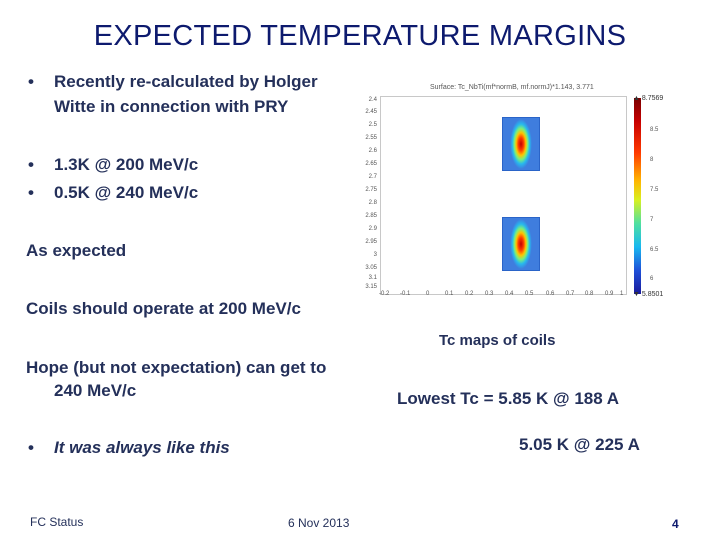  What do you see at coordinates (371, 268) in the screenshot?
I see `y-tick: 3.05` at bounding box center [371, 268].